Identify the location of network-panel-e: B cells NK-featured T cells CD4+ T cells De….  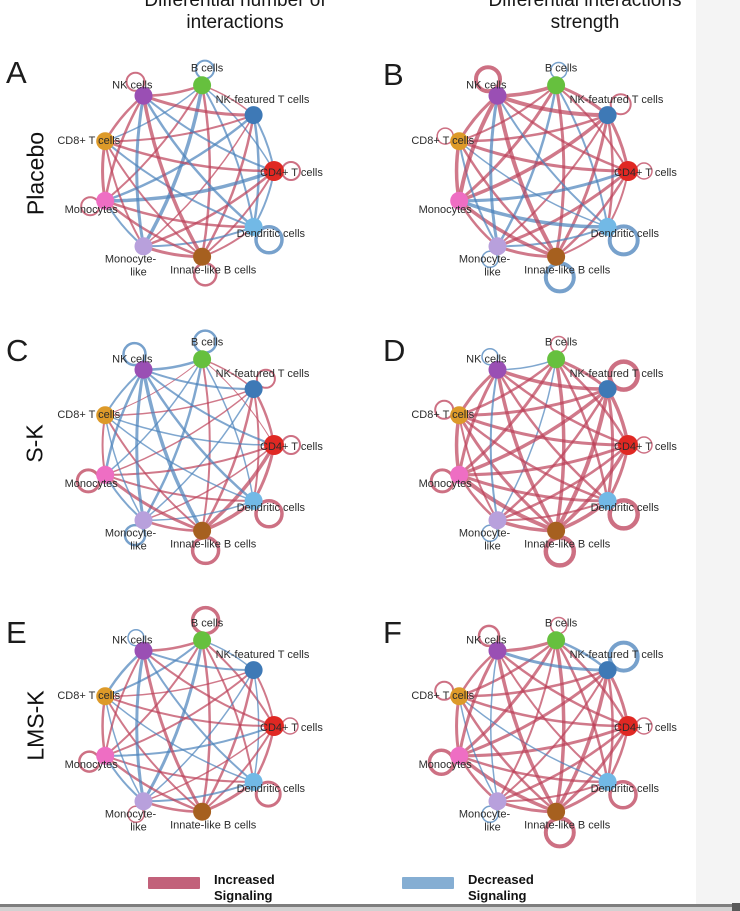
(190, 719).